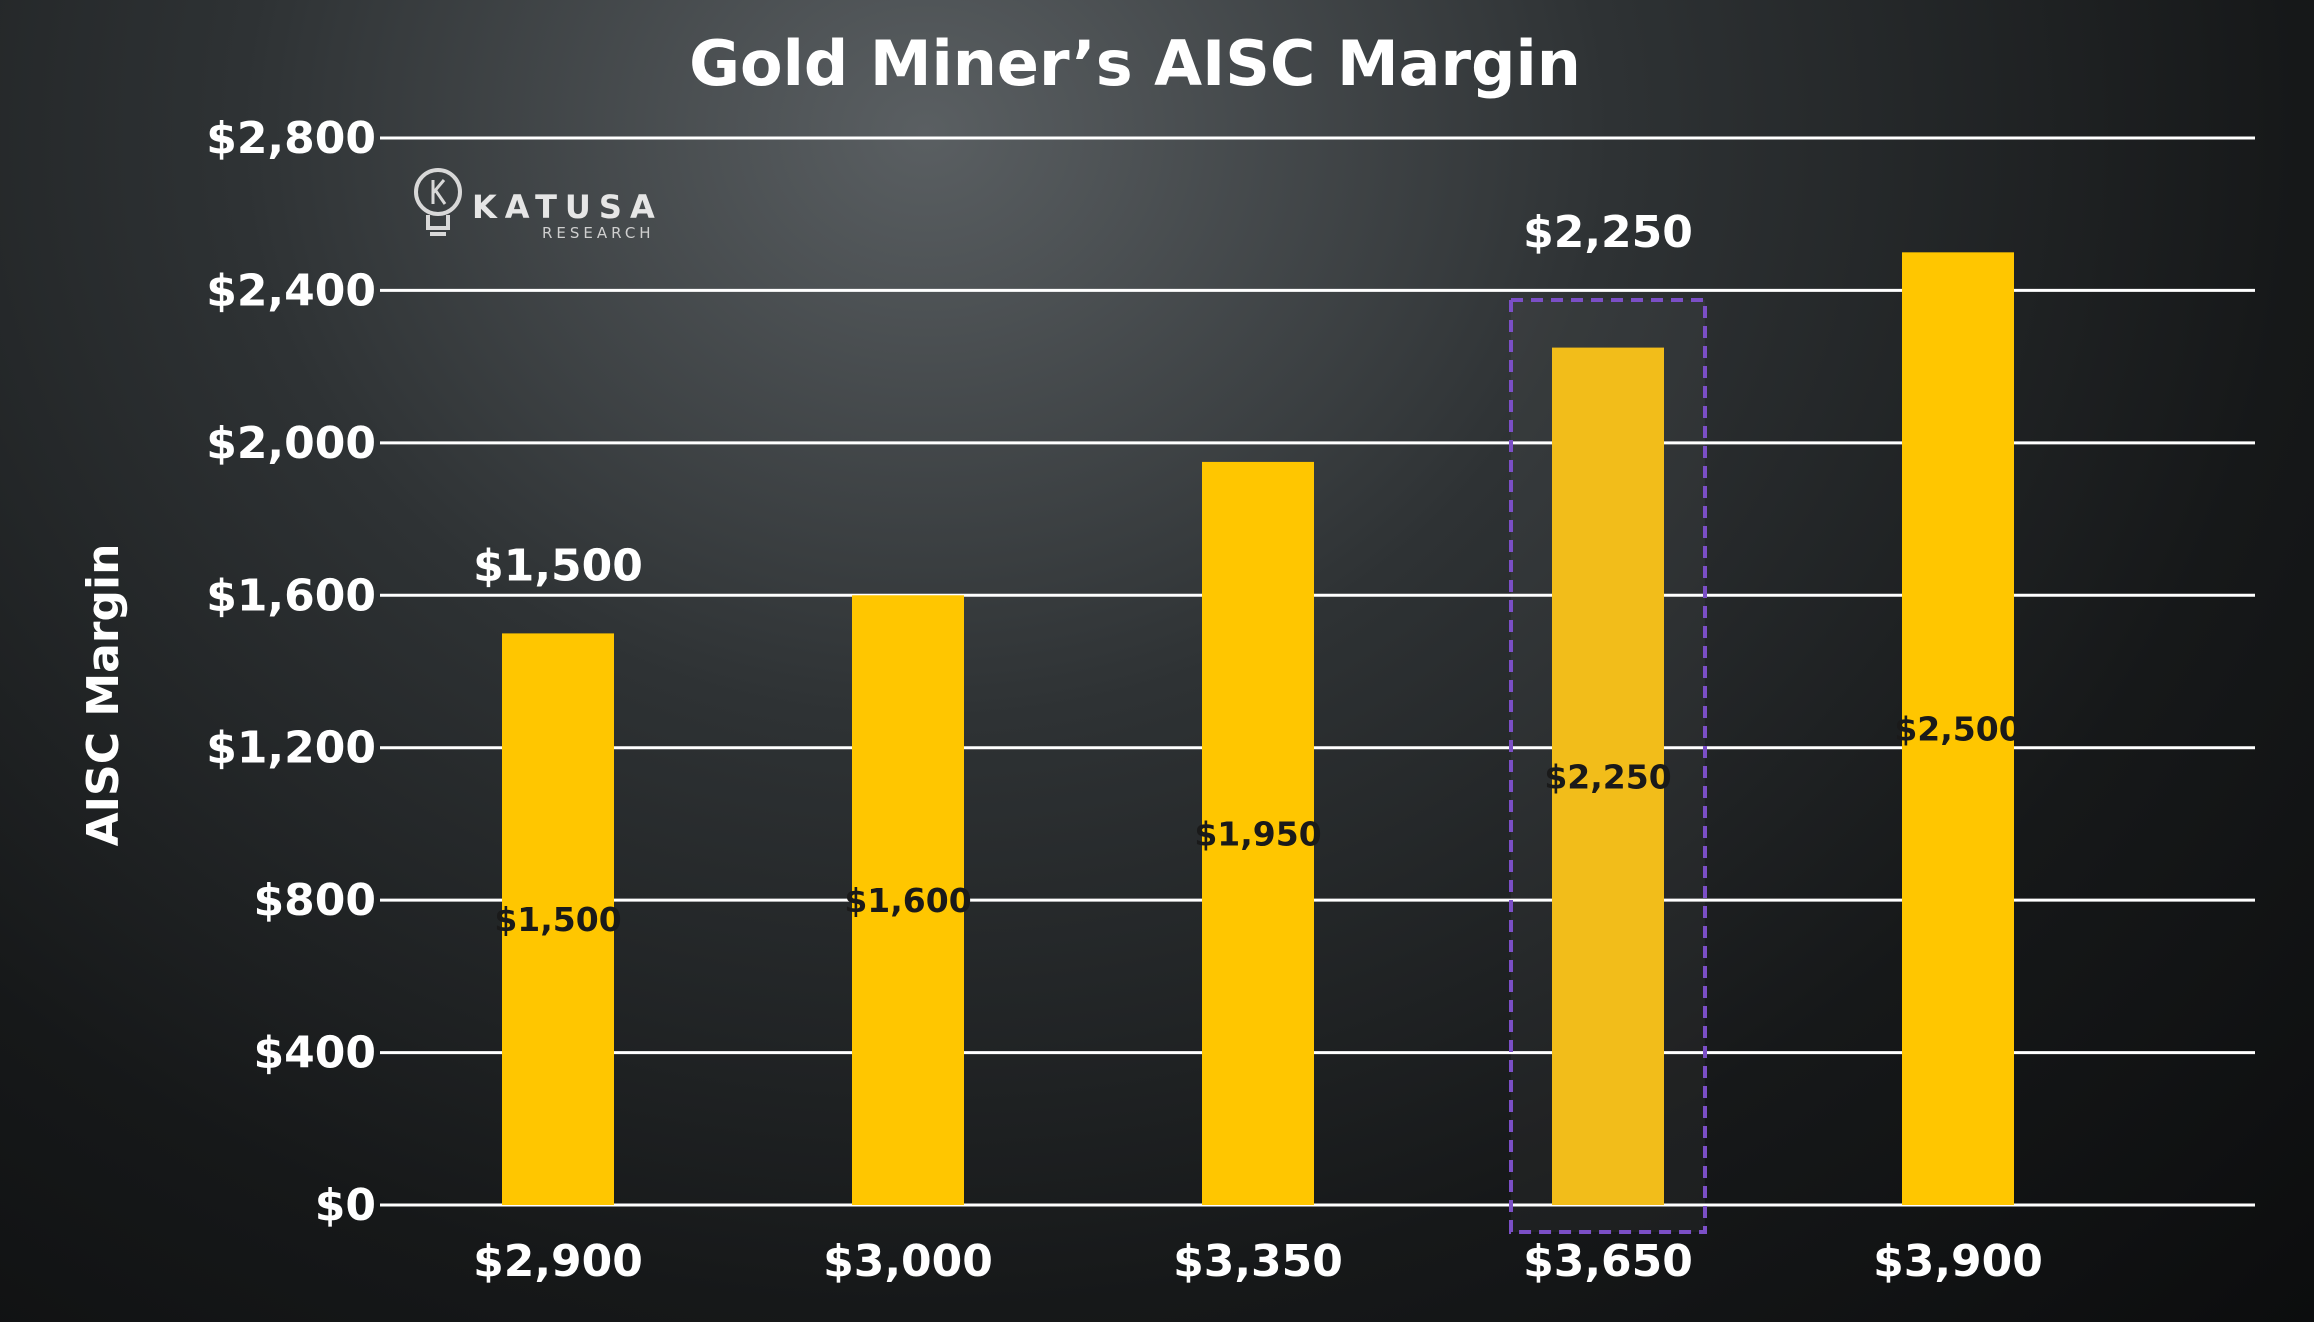 This screenshot has width=2314, height=1322. I want to click on x-tick-label: $2,900, so click(558, 1261).